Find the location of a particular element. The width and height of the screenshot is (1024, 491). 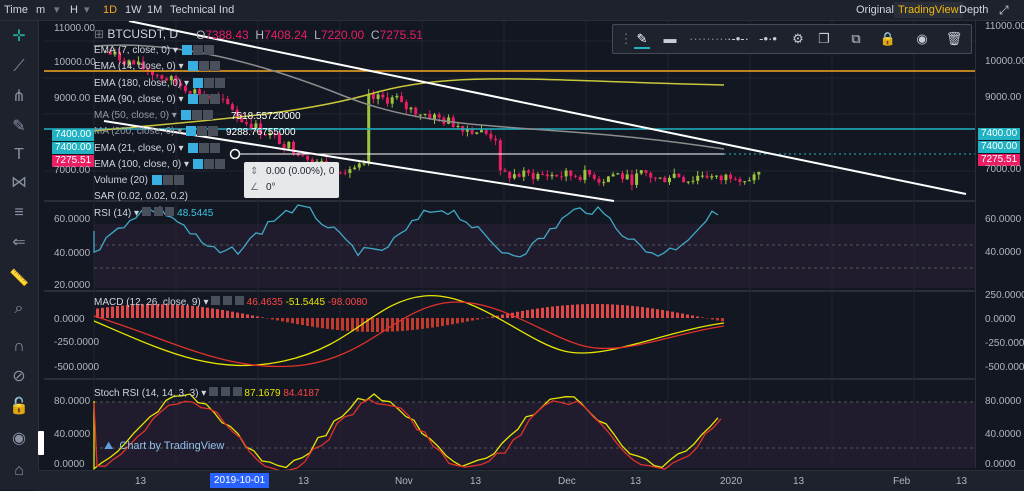

lock-icon: 🔒 is located at coordinates (888, 39).